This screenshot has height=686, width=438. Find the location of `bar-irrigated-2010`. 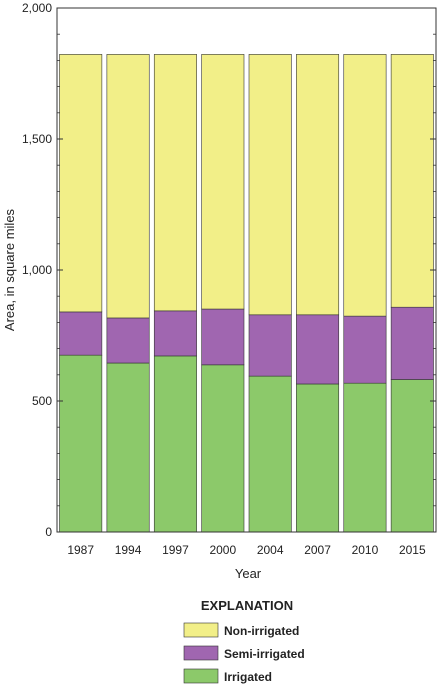

bar-irrigated-2010 is located at coordinates (365, 457).